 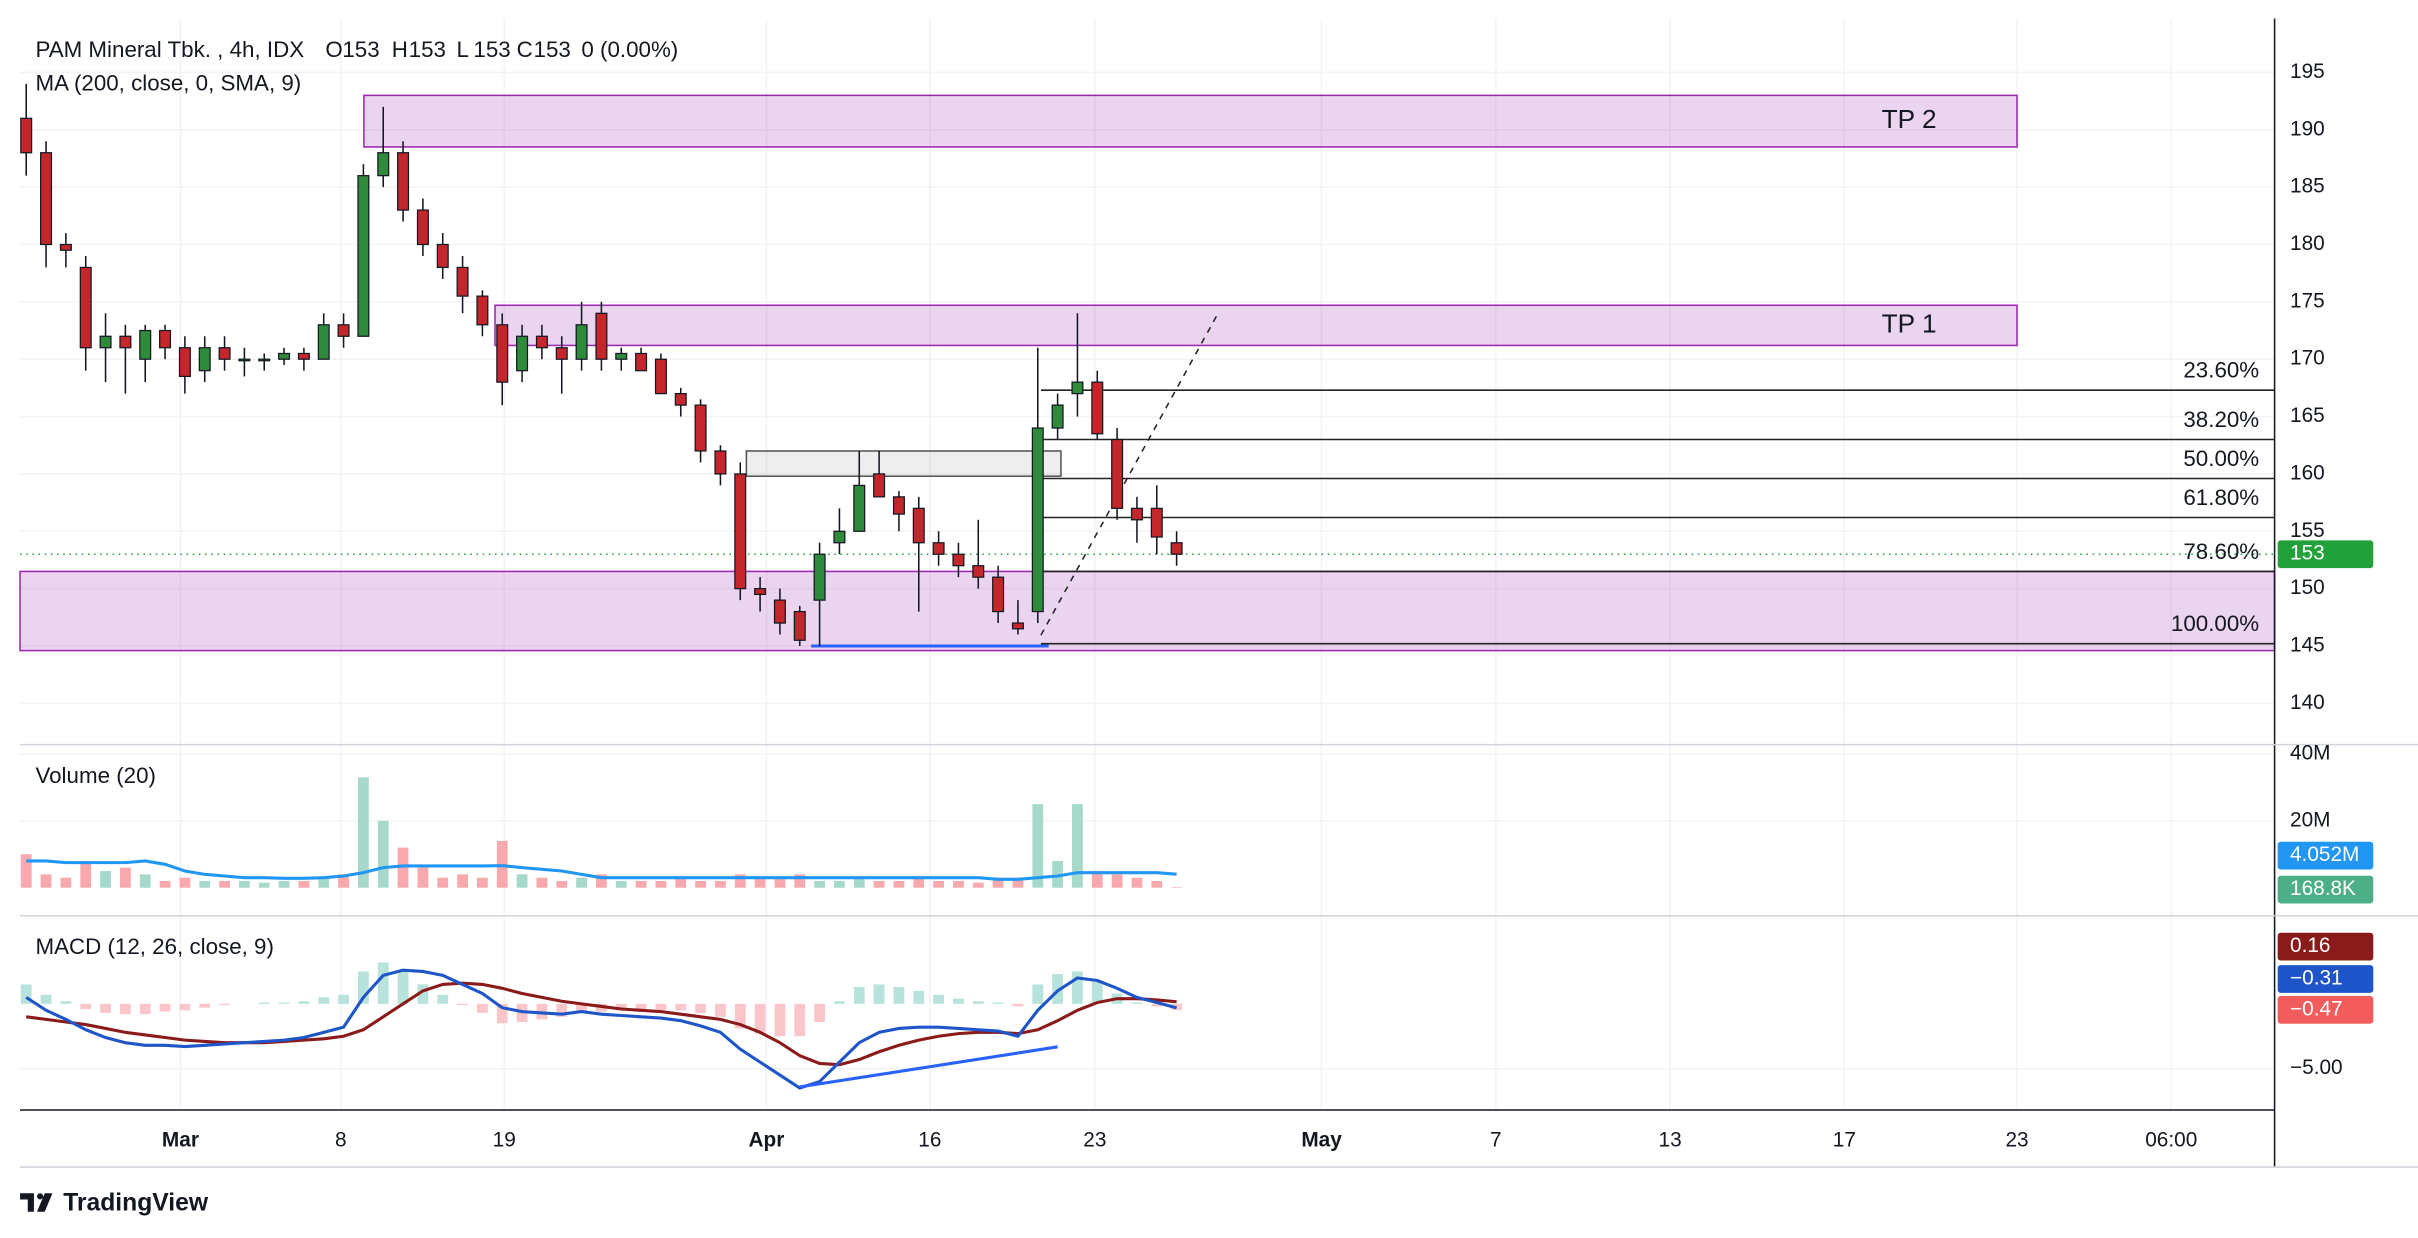 I want to click on macd-last: −0.31, so click(x=2316, y=977).